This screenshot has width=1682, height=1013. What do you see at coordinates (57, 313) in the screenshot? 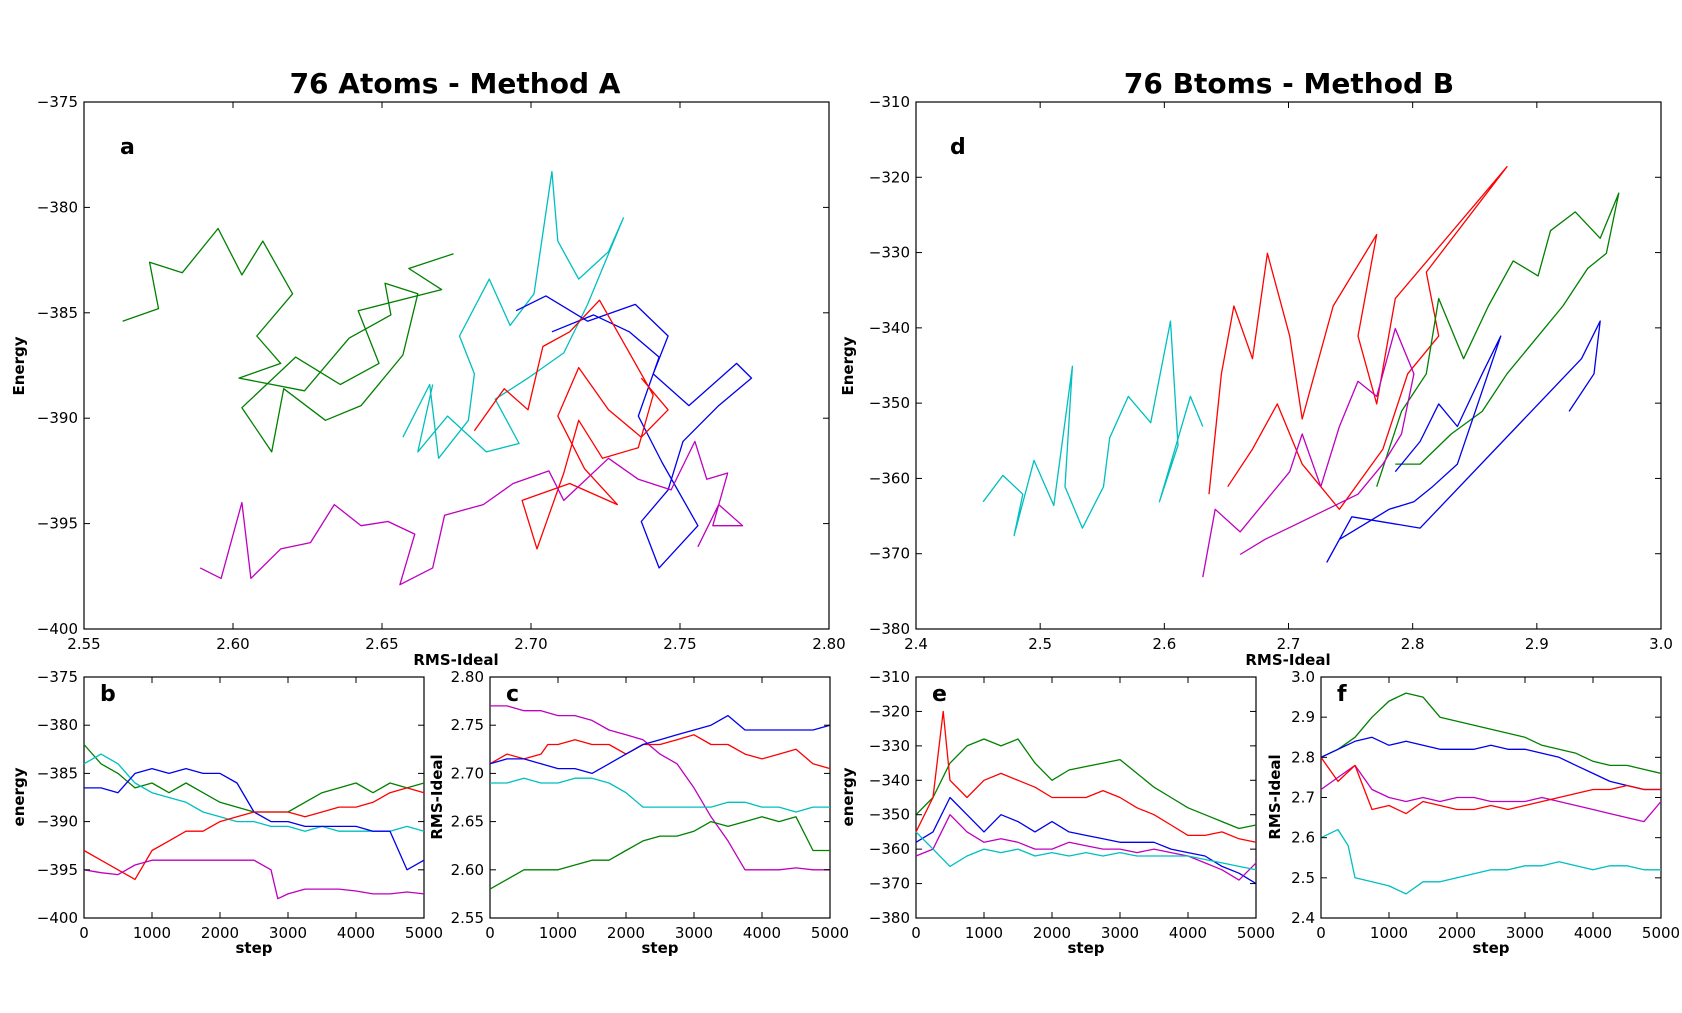
I see `panel-a-ytick-label: −385` at bounding box center [57, 313].